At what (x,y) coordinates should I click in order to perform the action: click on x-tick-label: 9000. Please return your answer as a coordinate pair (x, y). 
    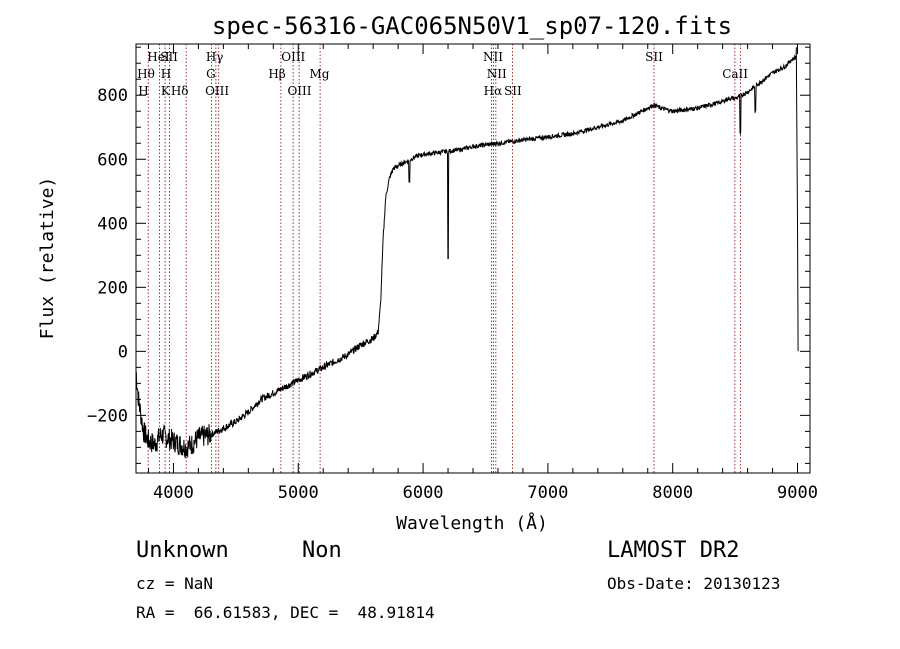
    Looking at the image, I should click on (797, 493).